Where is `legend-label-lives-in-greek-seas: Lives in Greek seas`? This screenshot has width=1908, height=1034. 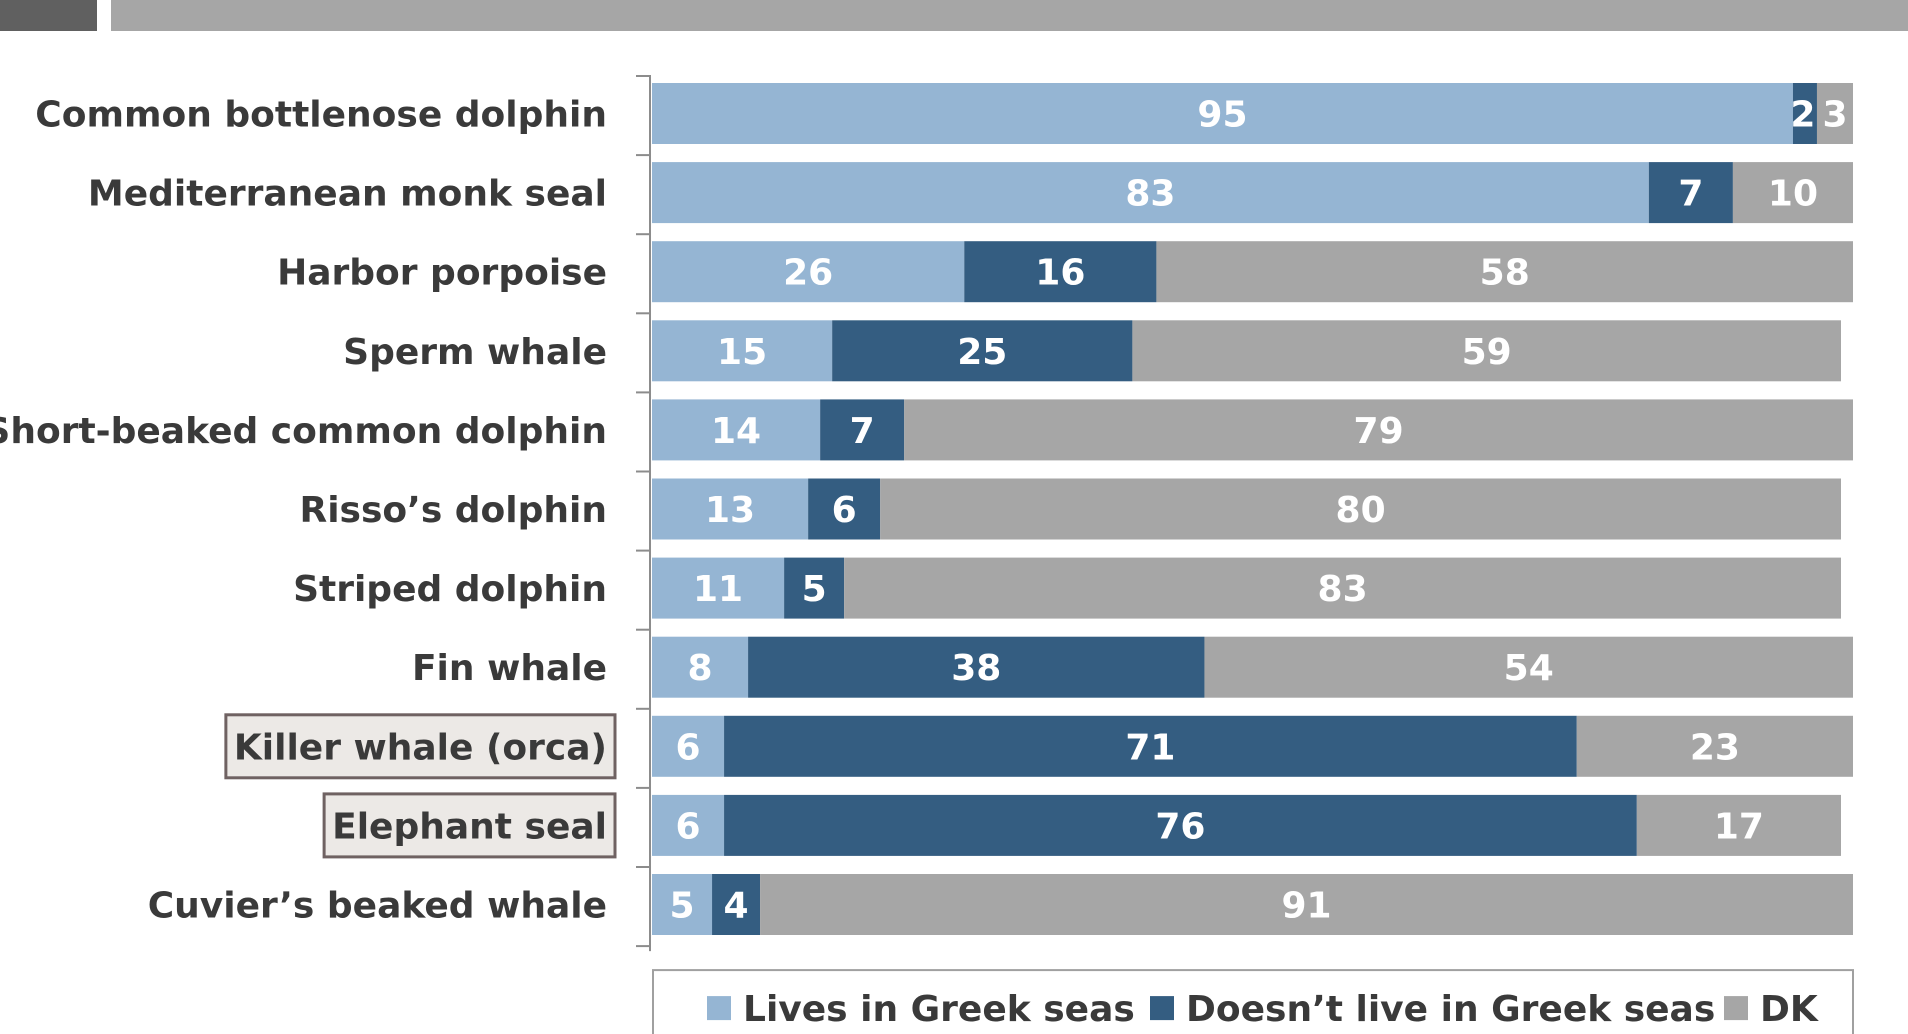
legend-label-lives-in-greek-seas: Lives in Greek seas is located at coordinates (939, 1009).